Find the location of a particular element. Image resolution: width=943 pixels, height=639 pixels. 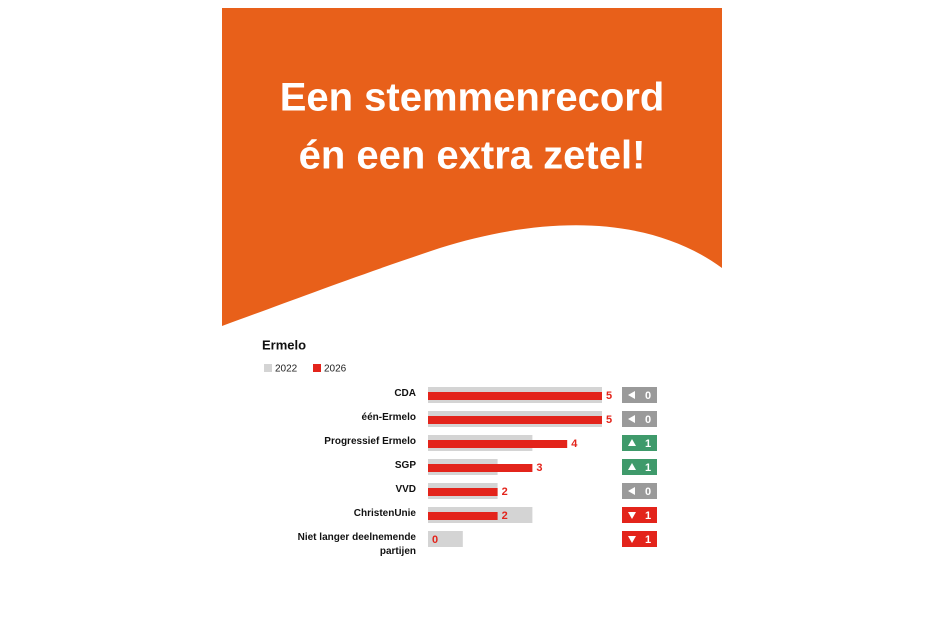

value-label: 3 is located at coordinates (539, 468).